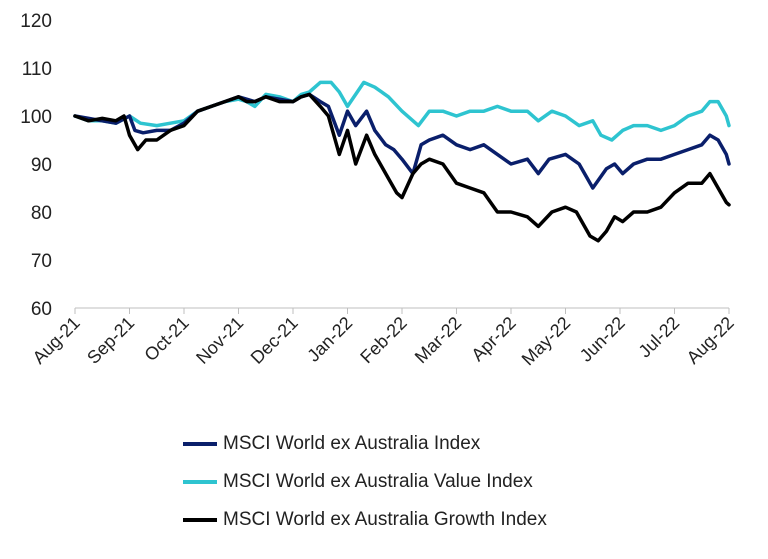  I want to click on y-tick-label: 100, so click(36, 117).